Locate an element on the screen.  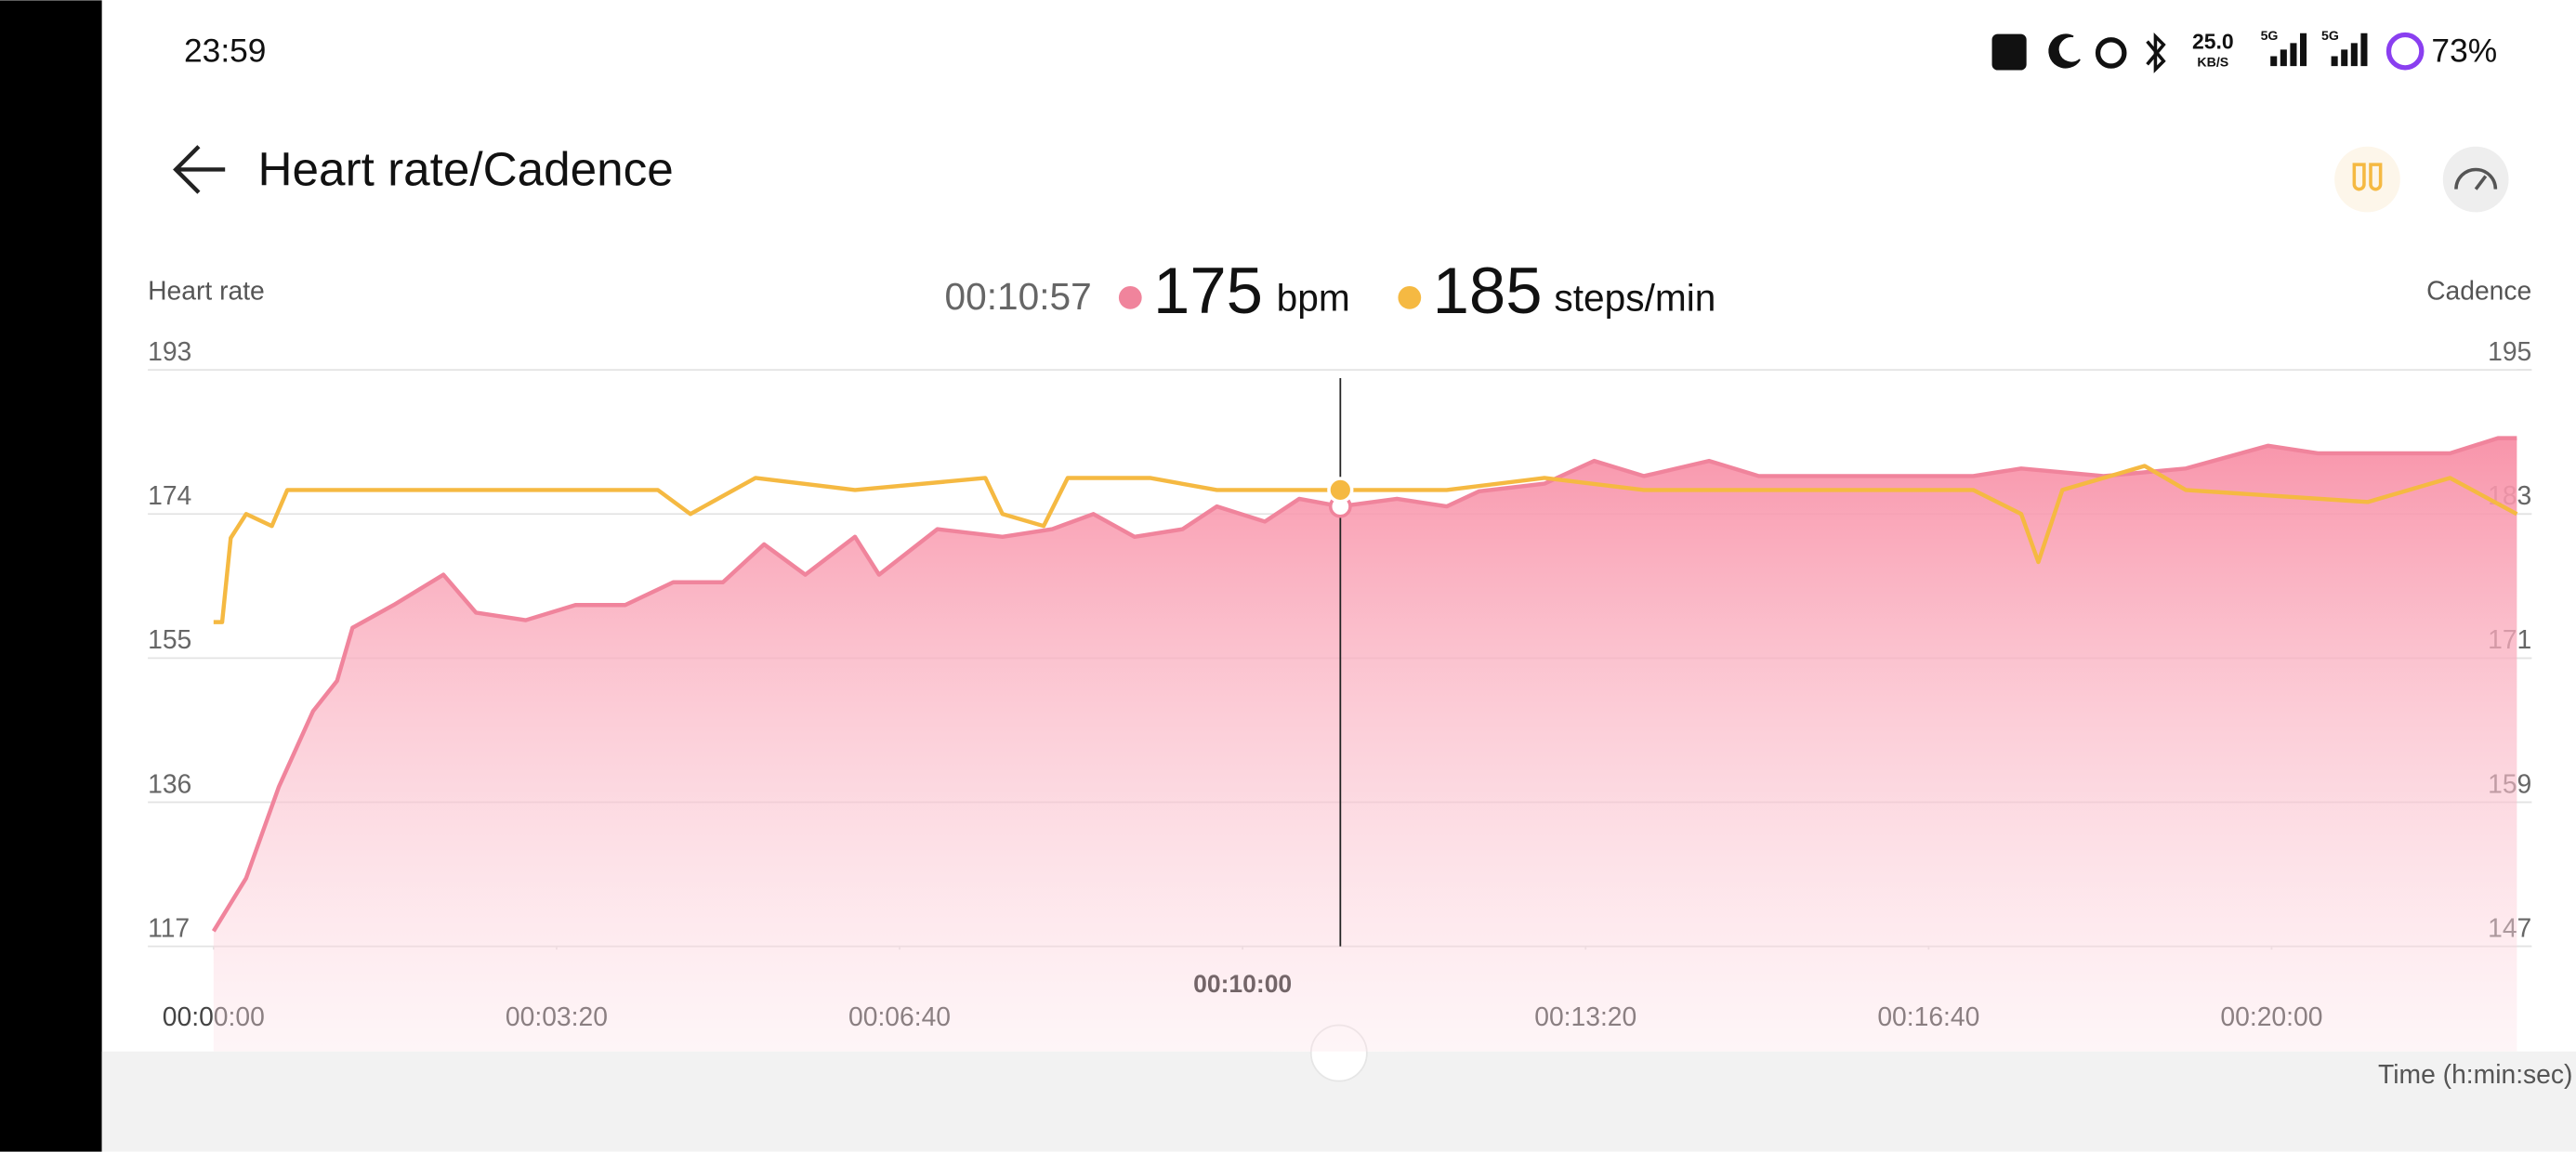
cadence-toggle is located at coordinates (2367, 179).